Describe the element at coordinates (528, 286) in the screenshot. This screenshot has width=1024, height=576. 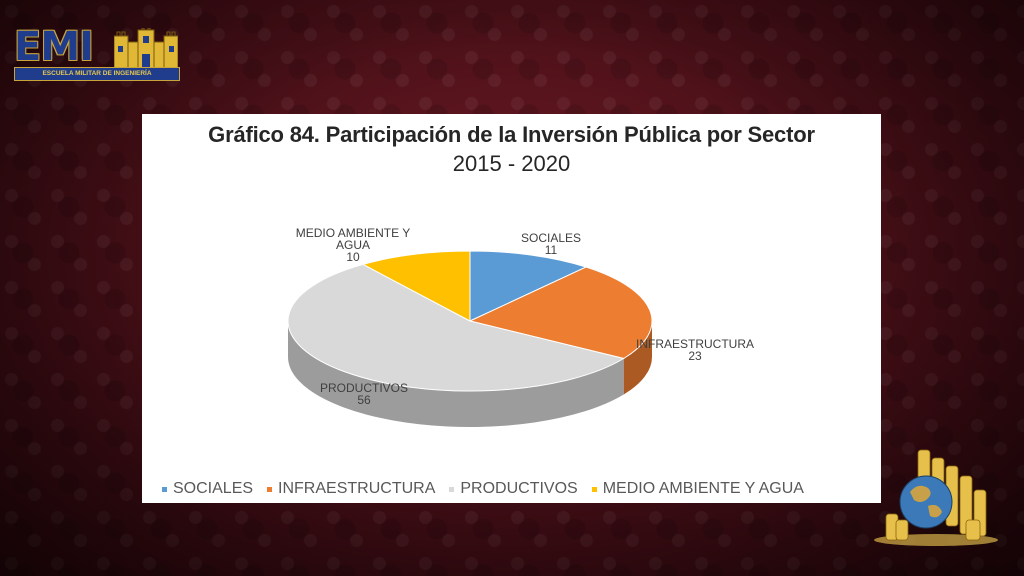
I see `pie-slice-sociales` at that location.